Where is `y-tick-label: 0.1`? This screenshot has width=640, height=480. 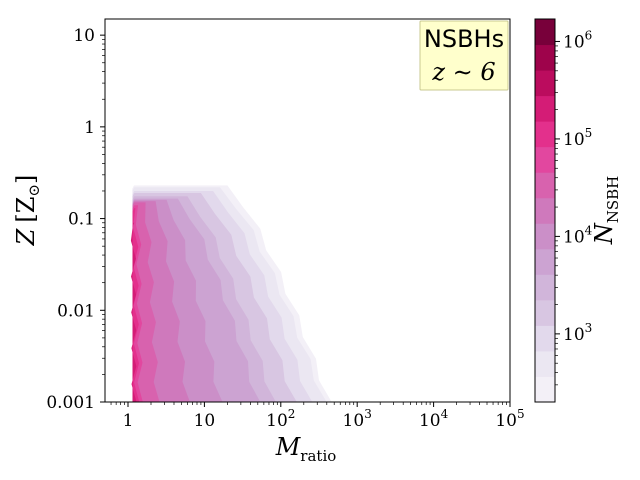 y-tick-label: 0.1 is located at coordinates (81, 220).